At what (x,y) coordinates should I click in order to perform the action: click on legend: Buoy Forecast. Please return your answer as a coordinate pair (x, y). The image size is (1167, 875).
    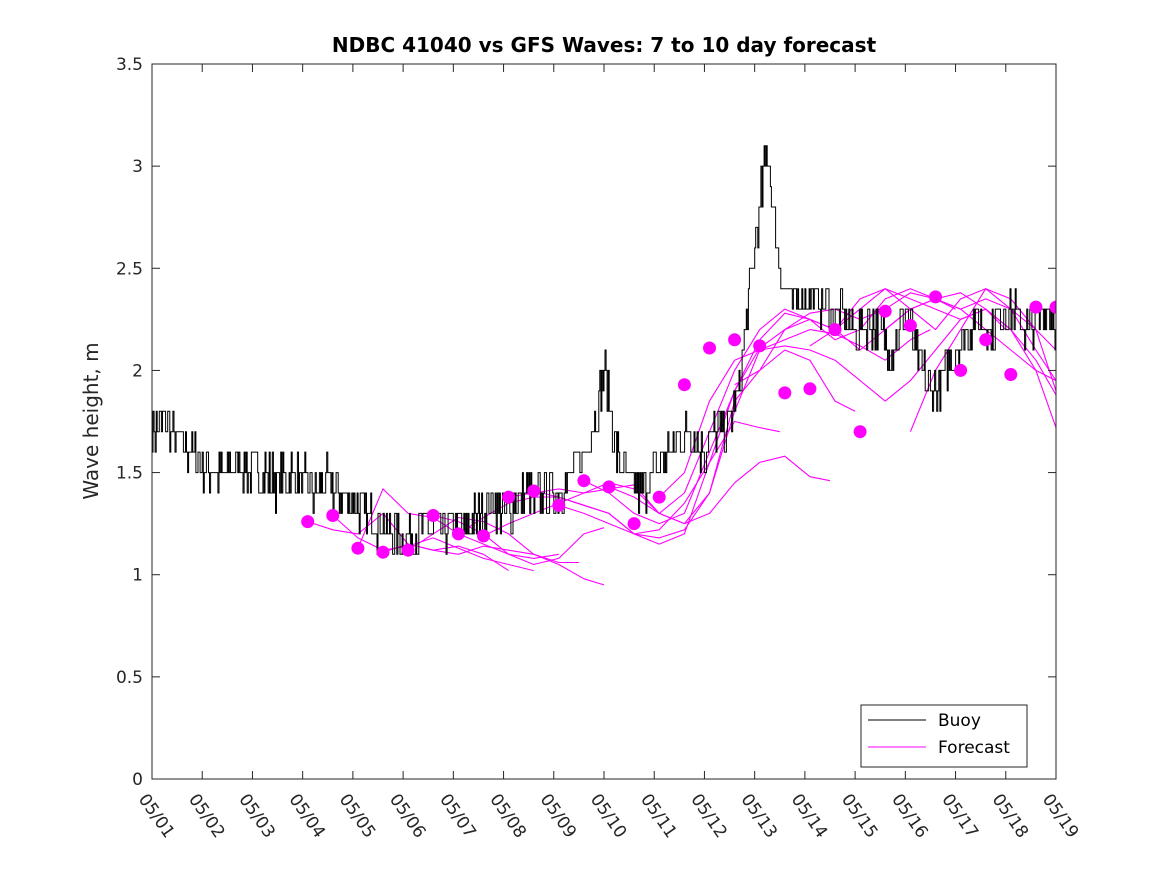
    Looking at the image, I should click on (944, 736).